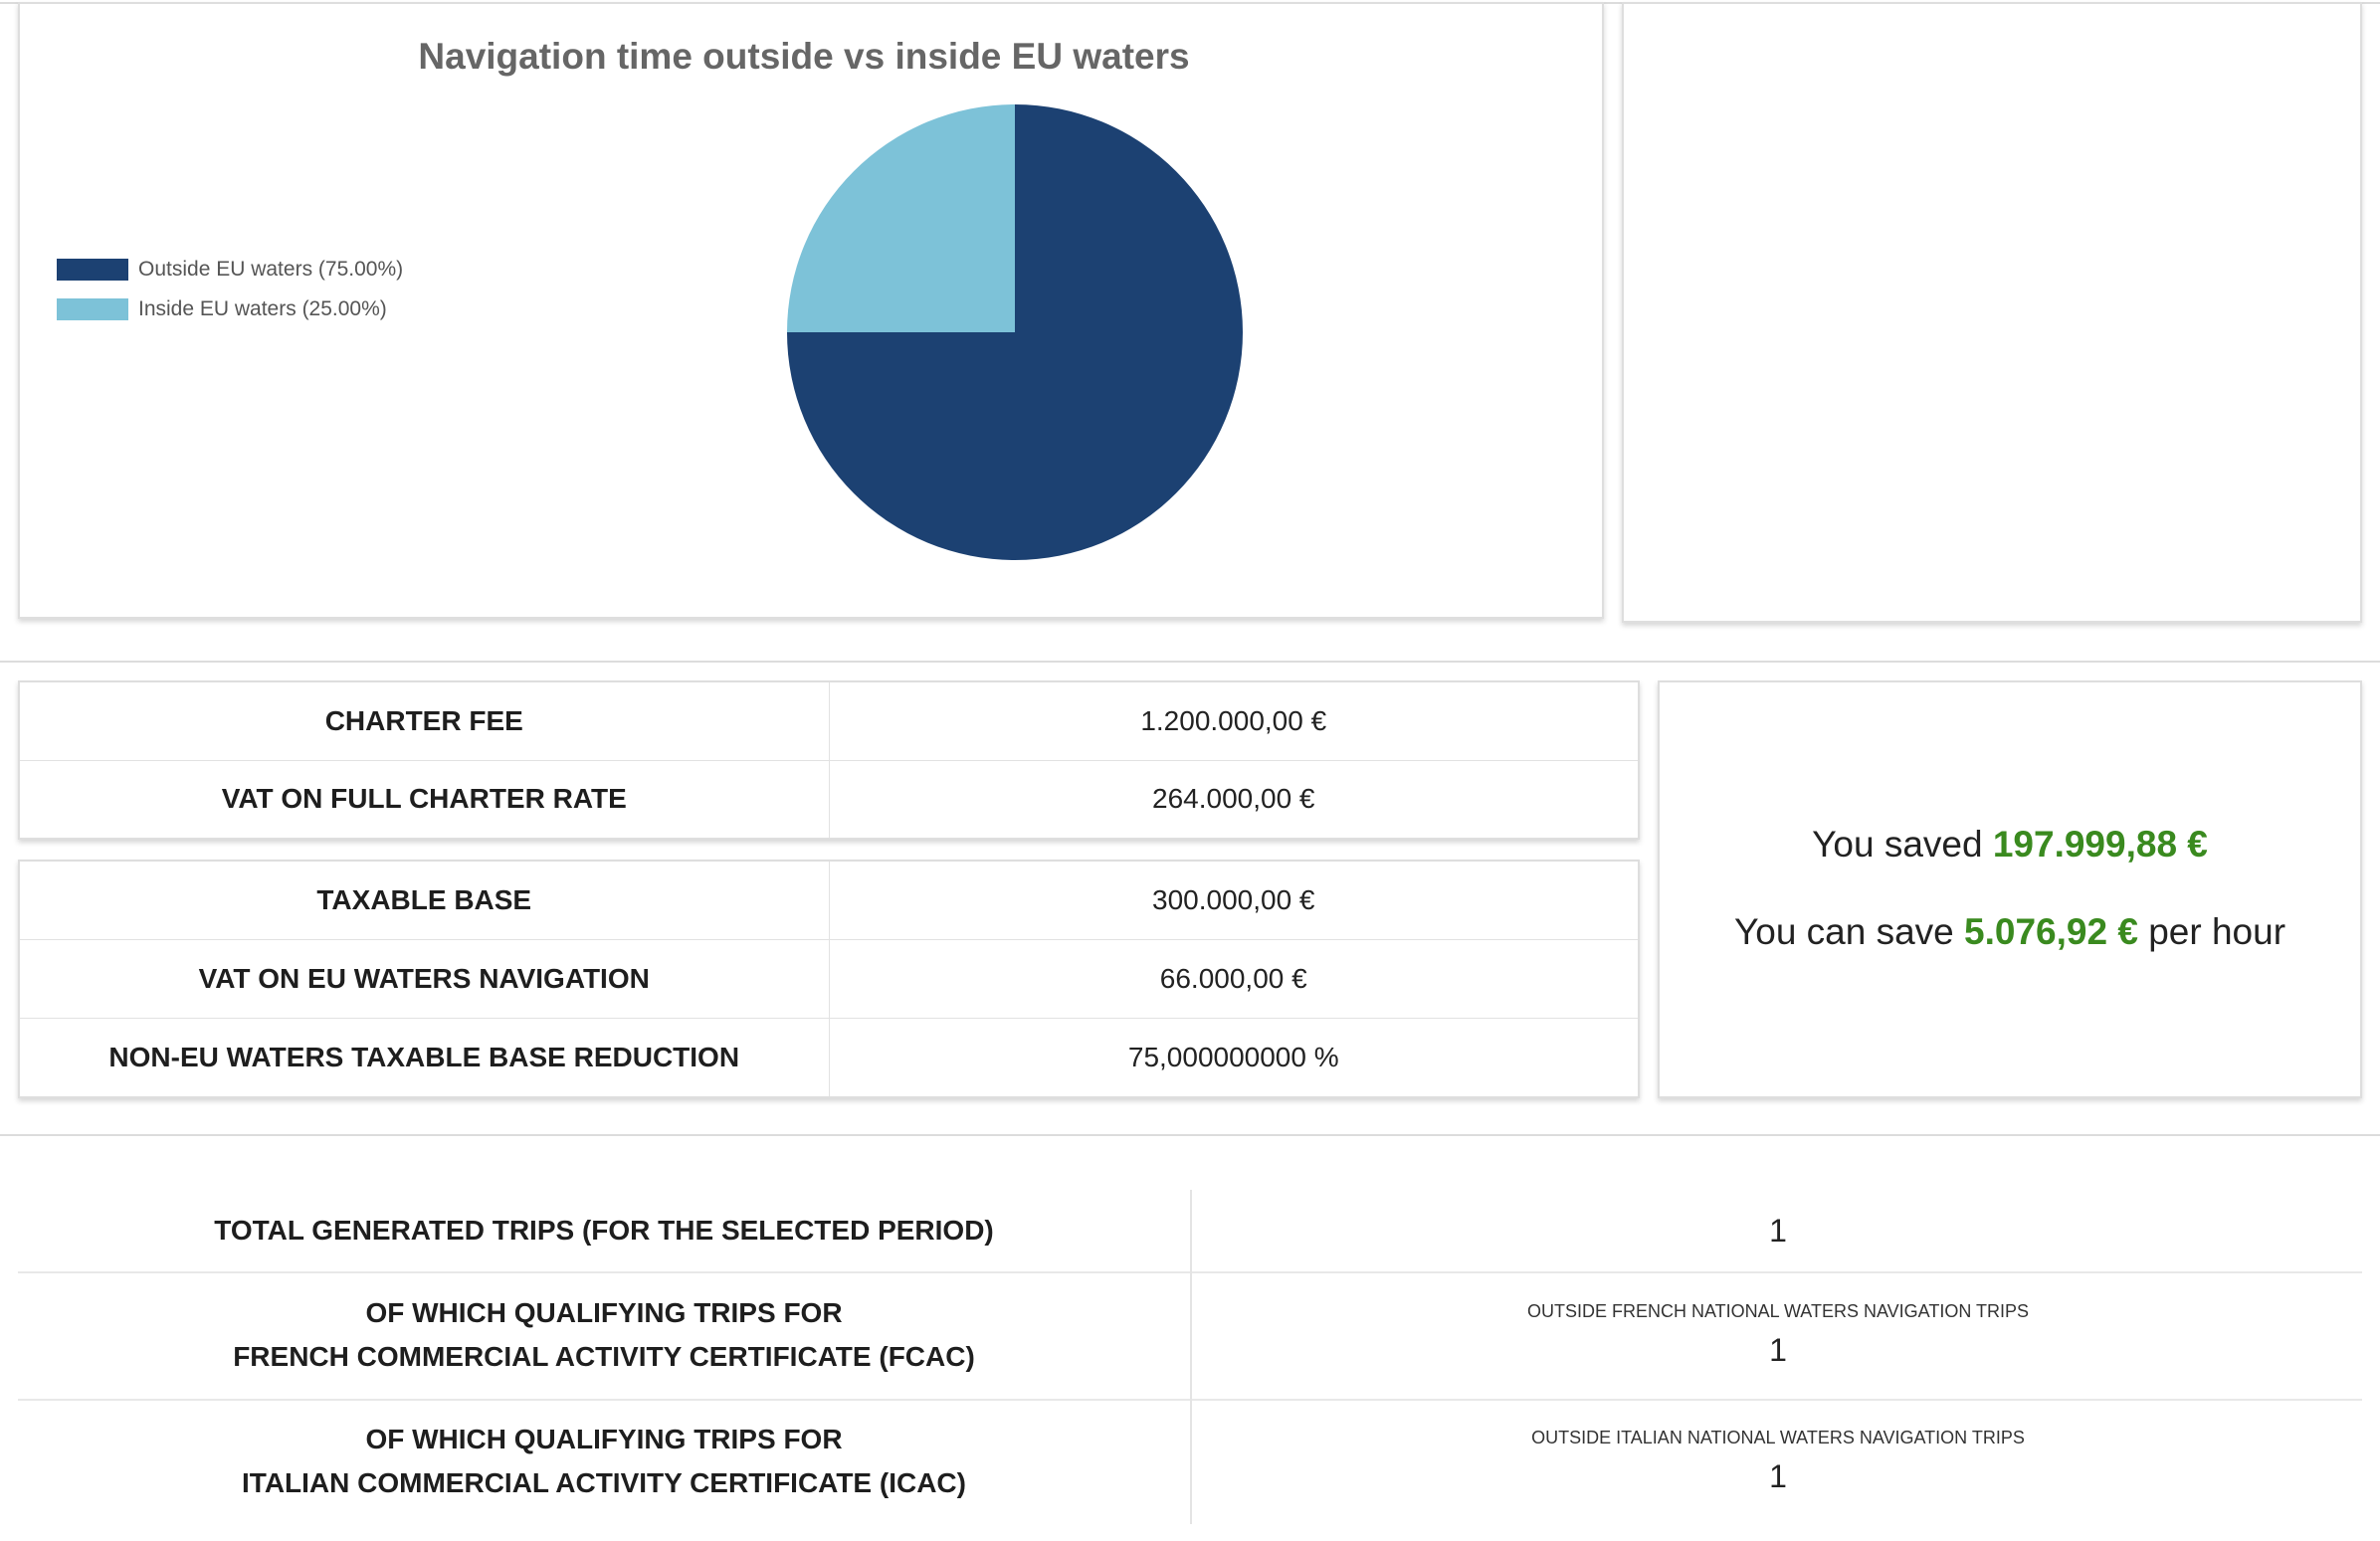 This screenshot has height=1541, width=2380. I want to click on trip-total-cell: 1, so click(1777, 1230).